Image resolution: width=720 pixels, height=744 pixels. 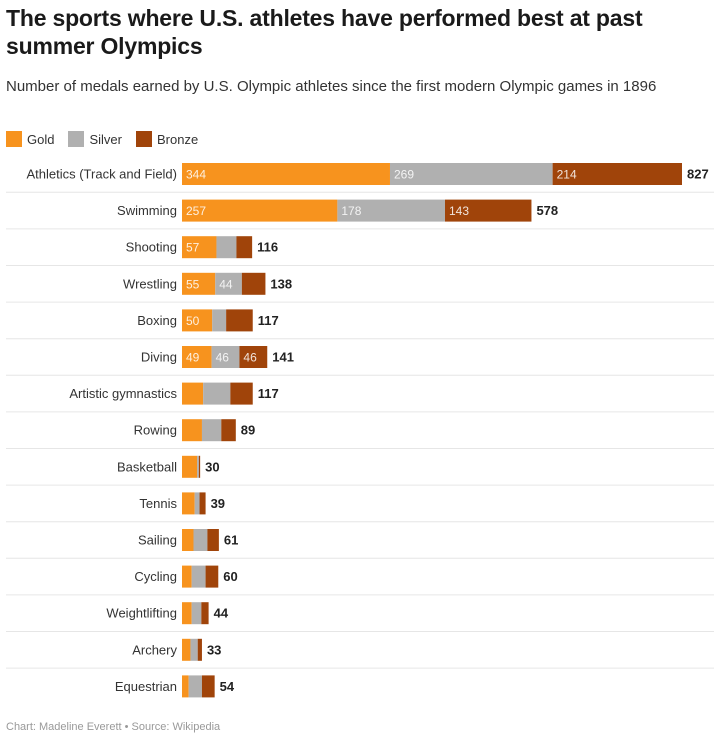 What do you see at coordinates (159, 357) in the screenshot?
I see `category-label: Diving` at bounding box center [159, 357].